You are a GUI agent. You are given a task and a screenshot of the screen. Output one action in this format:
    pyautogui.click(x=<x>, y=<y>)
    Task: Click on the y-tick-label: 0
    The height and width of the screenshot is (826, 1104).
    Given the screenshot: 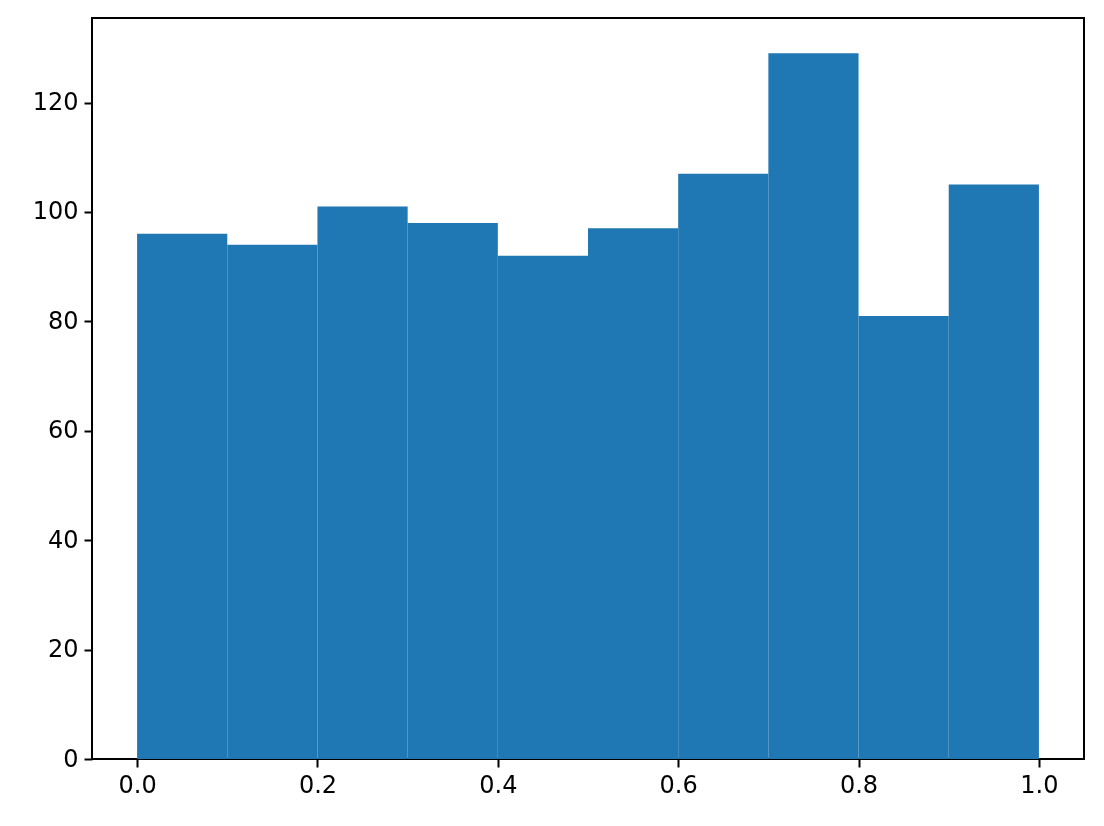 What is the action you would take?
    pyautogui.click(x=71, y=758)
    